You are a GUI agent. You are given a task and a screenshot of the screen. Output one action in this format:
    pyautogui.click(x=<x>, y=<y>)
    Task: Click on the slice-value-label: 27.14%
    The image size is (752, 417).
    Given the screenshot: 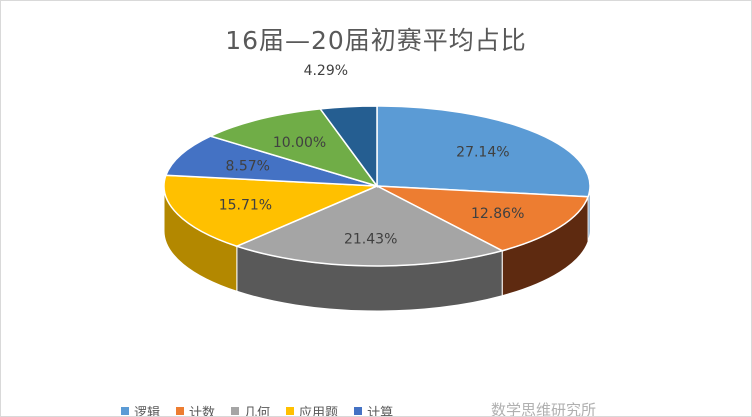 What is the action you would take?
    pyautogui.click(x=482, y=152)
    